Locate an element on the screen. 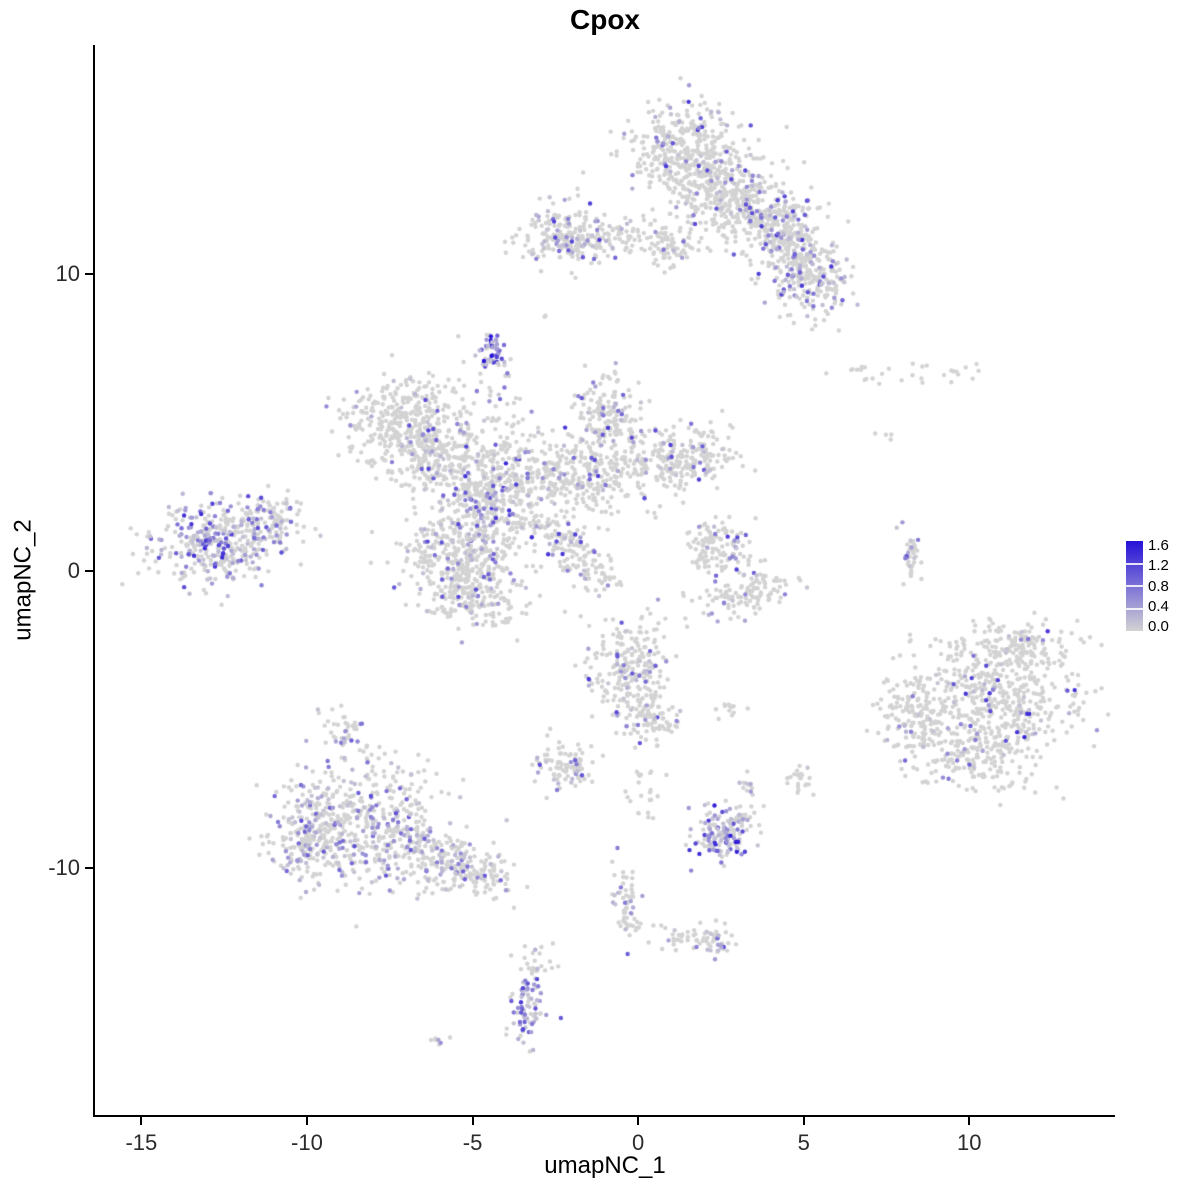 This screenshot has height=1200, width=1200. legend-tick-label: 0.8 is located at coordinates (1158, 586).